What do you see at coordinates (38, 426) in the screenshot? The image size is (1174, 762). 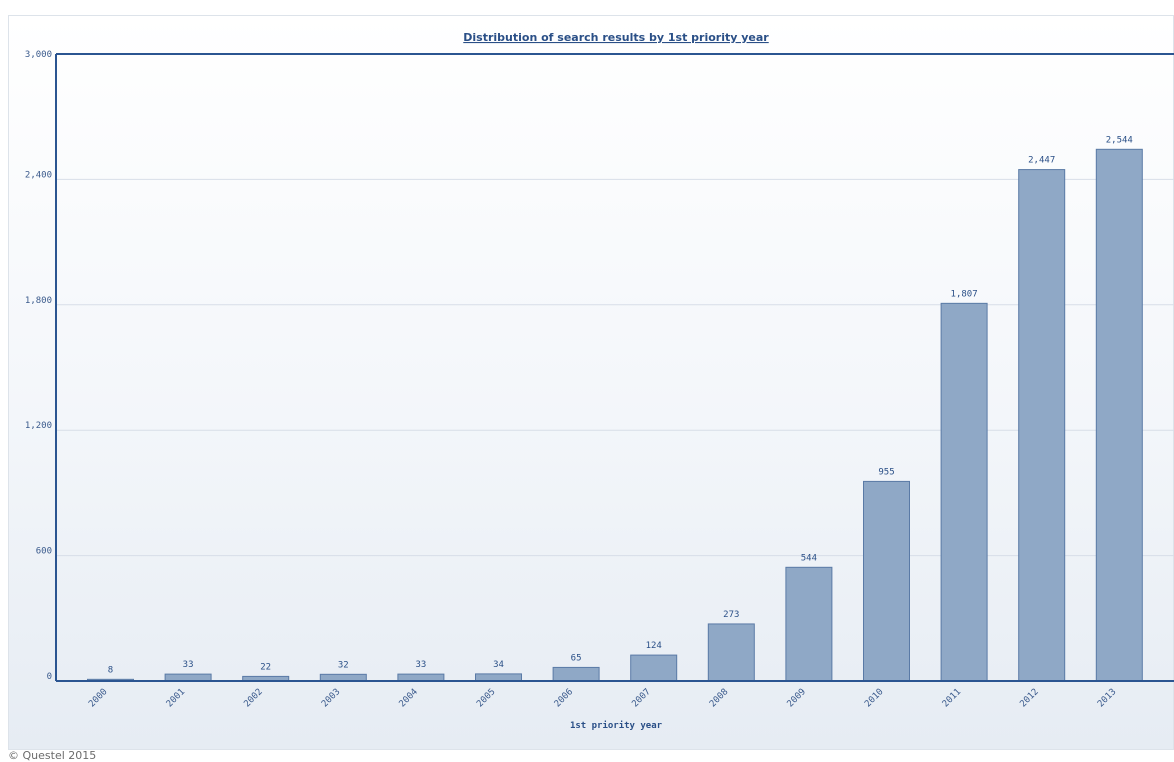 I see `y-tick-label: 1,200` at bounding box center [38, 426].